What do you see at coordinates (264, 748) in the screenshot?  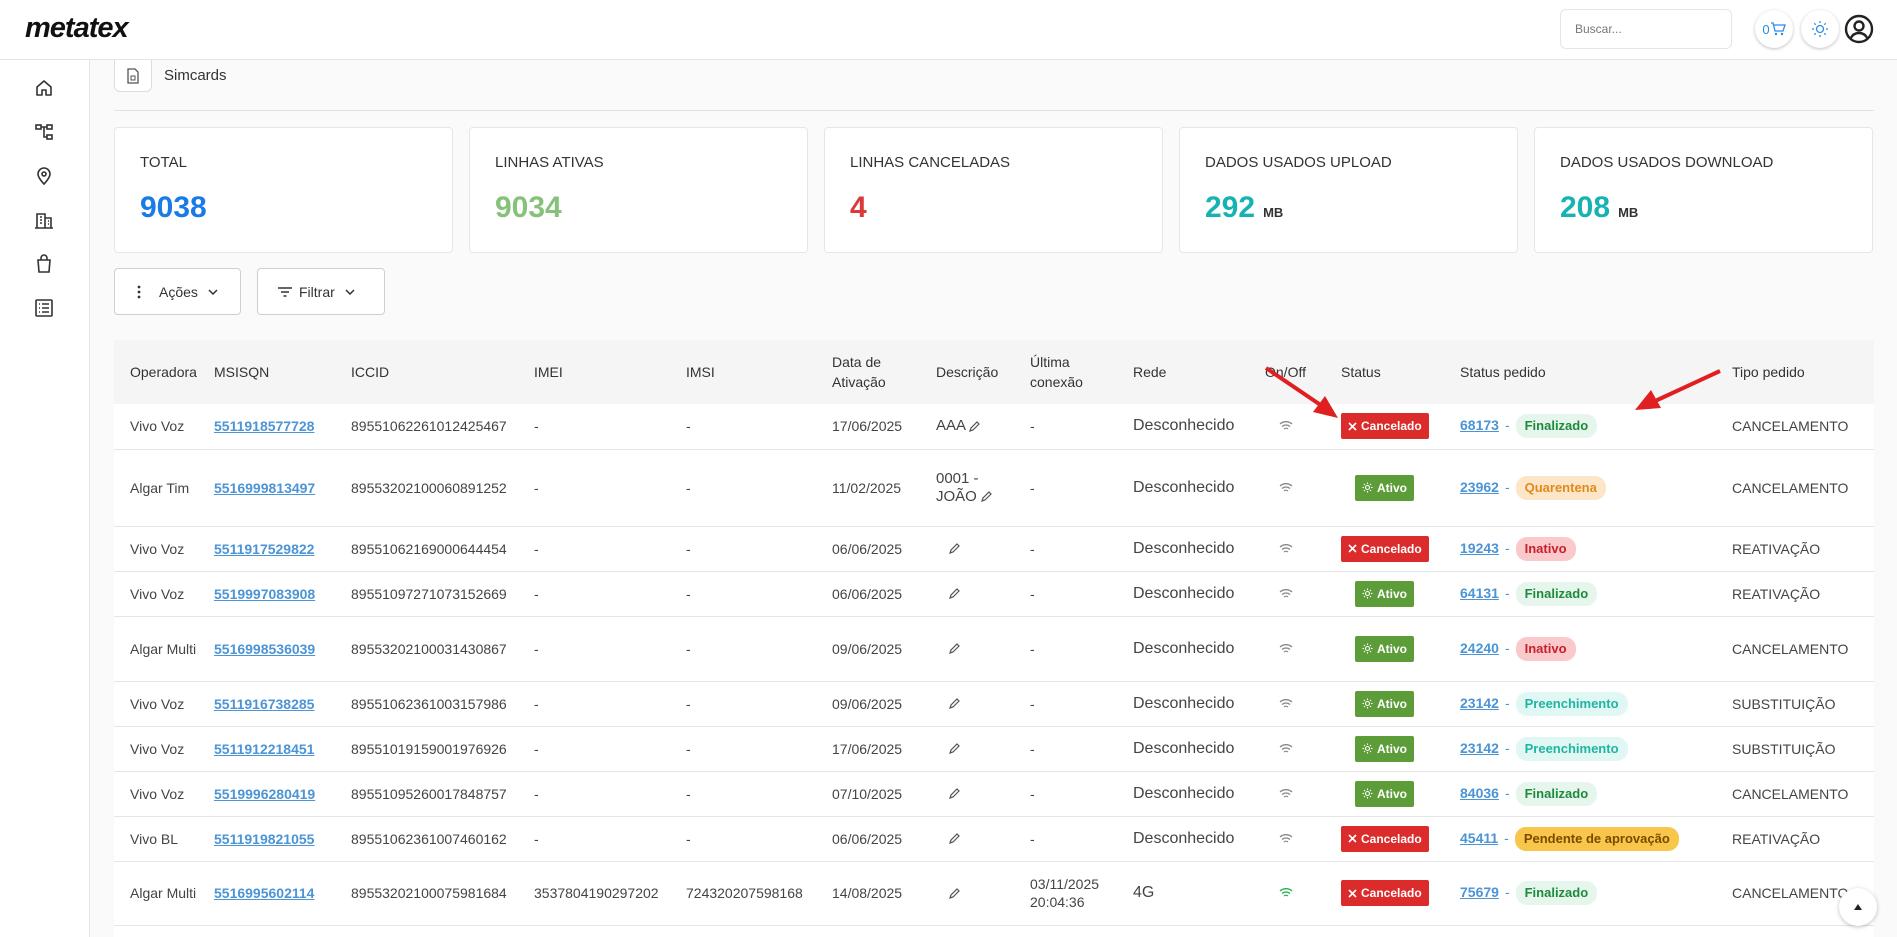 I see `msisdn-link: 5511912218451` at bounding box center [264, 748].